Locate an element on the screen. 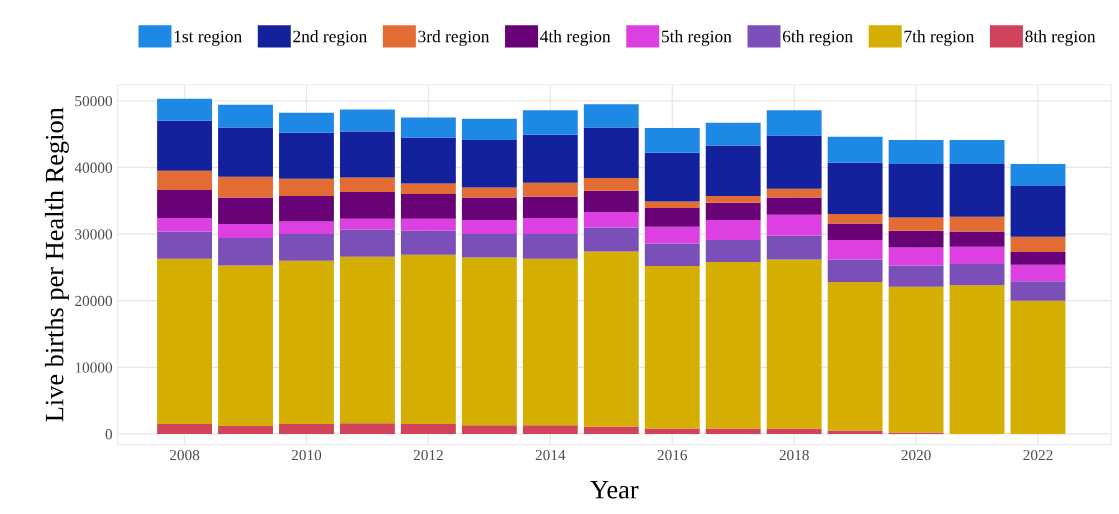 This screenshot has width=1119, height=514. y-tick-label: 20000 is located at coordinates (94, 301).